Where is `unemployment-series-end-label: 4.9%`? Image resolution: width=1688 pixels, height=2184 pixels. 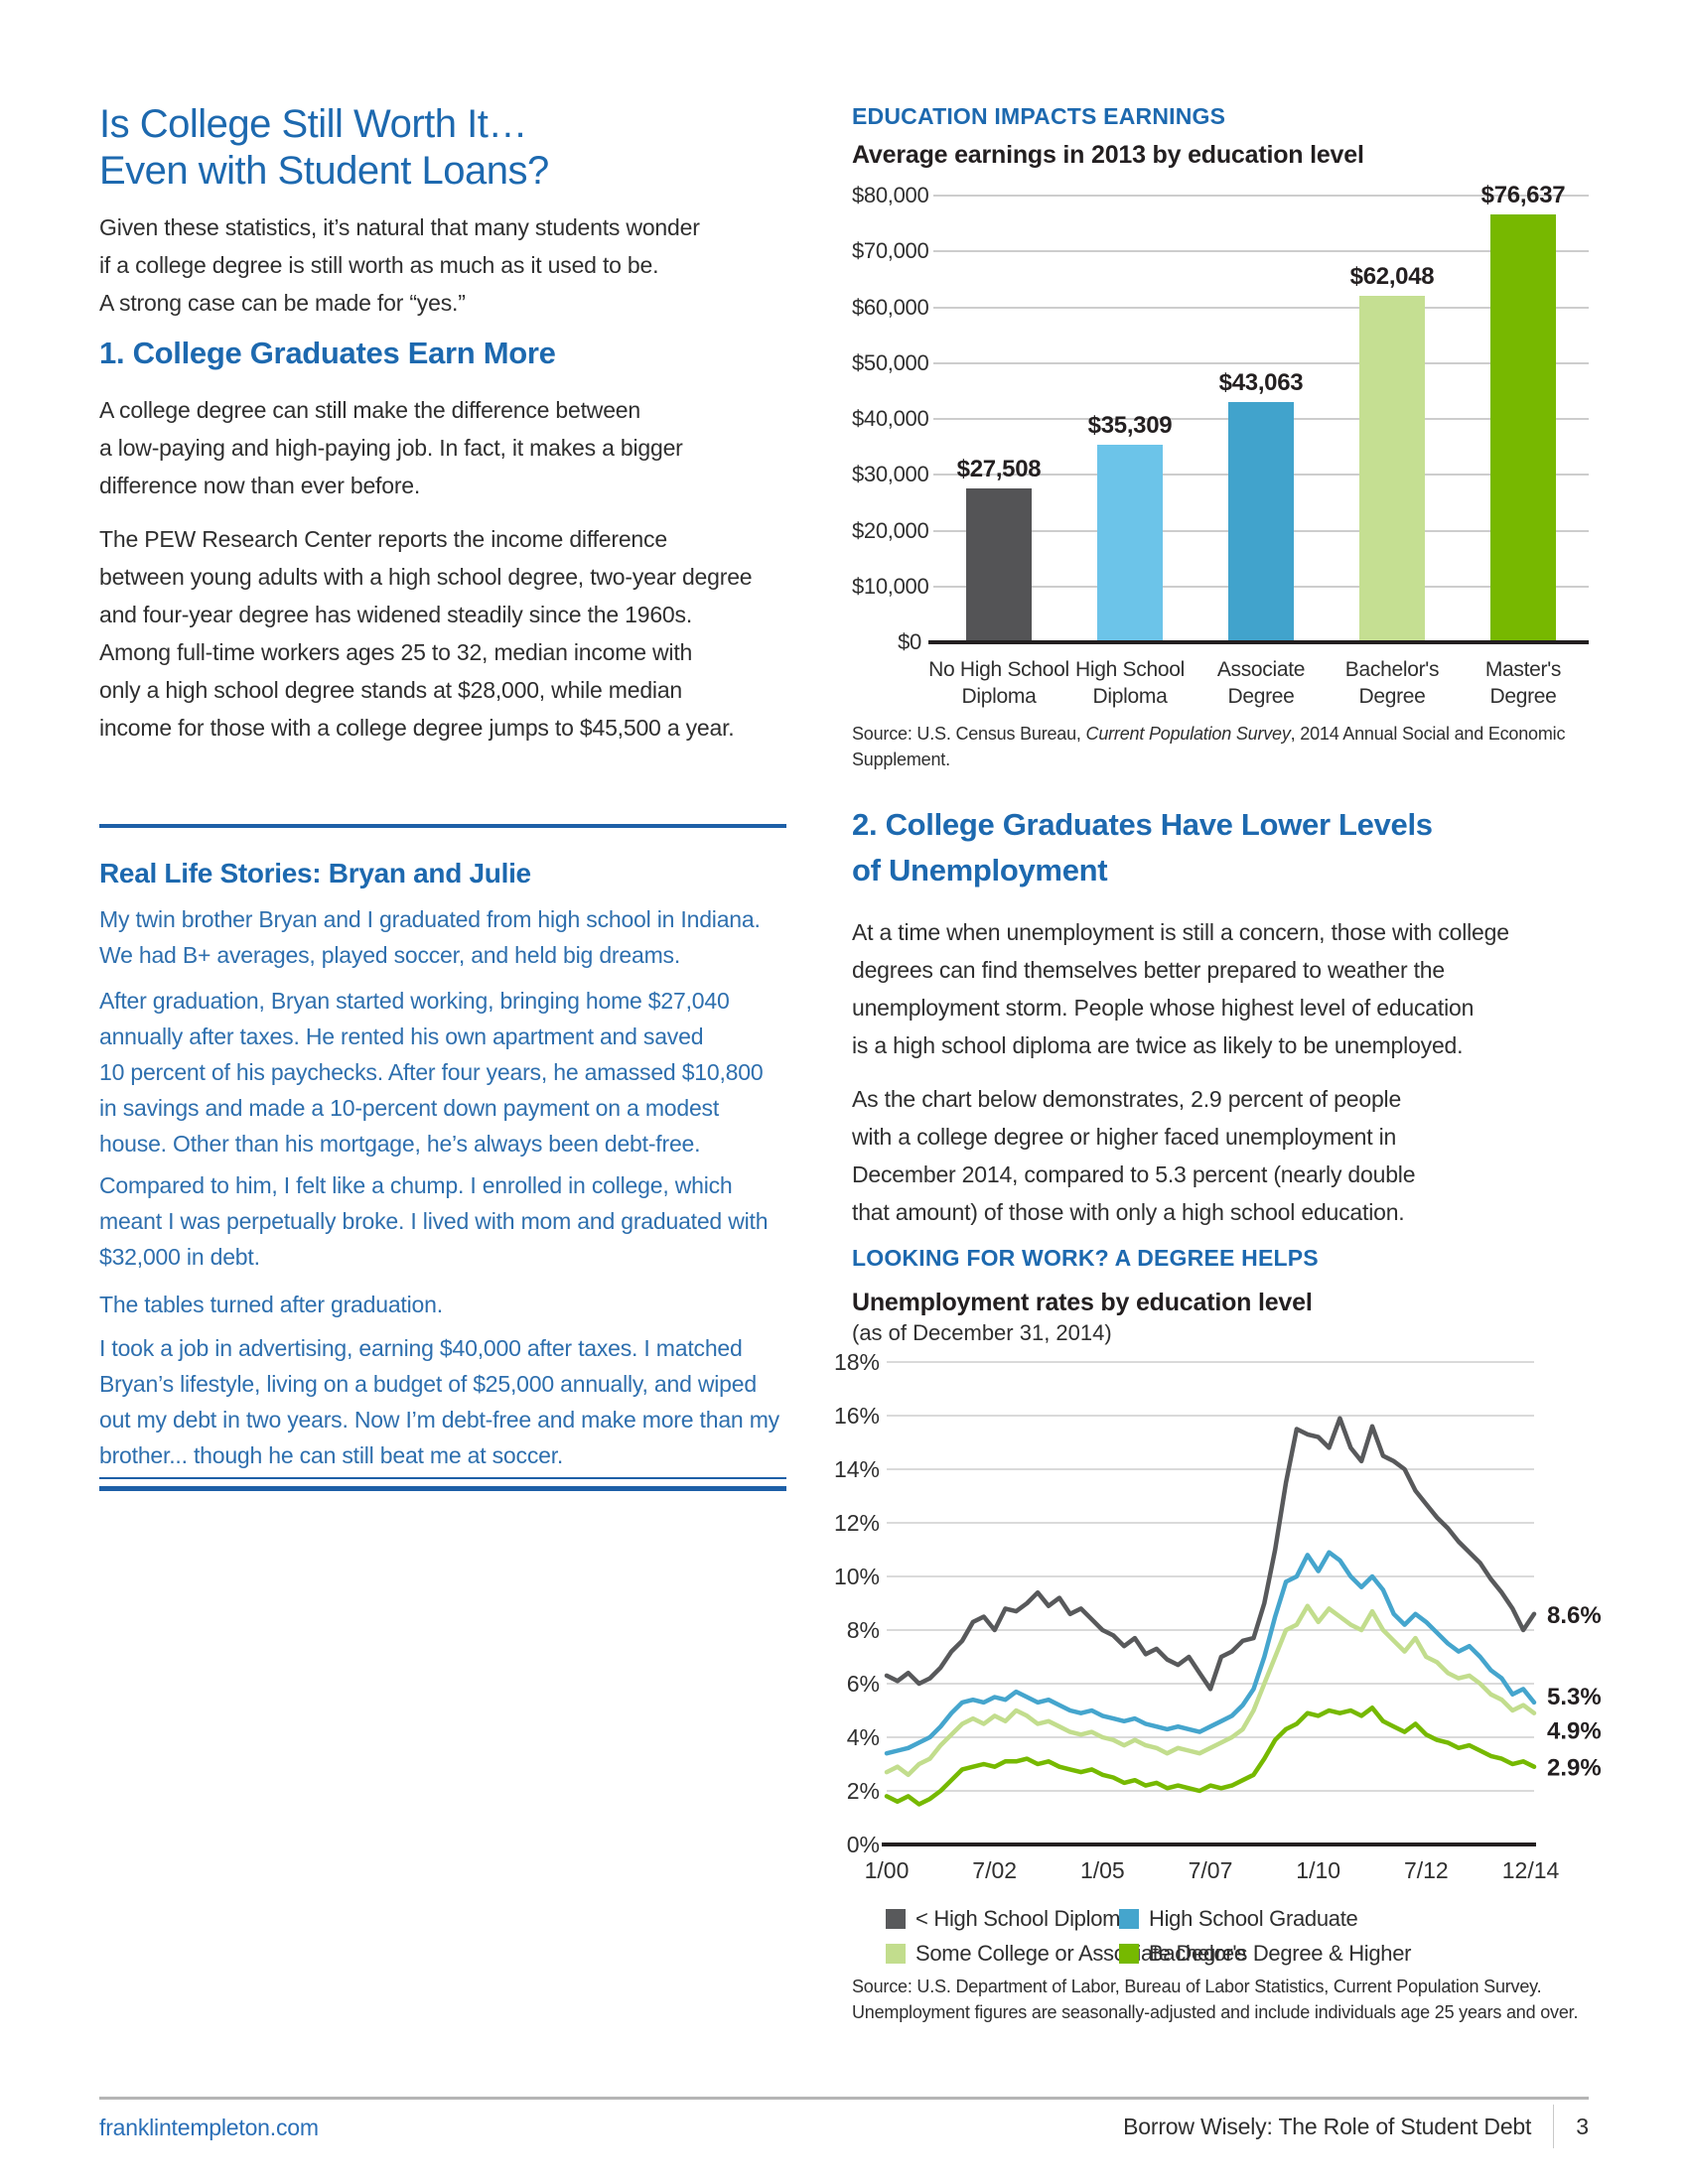
unemployment-series-end-label: 4.9% is located at coordinates (1574, 1731).